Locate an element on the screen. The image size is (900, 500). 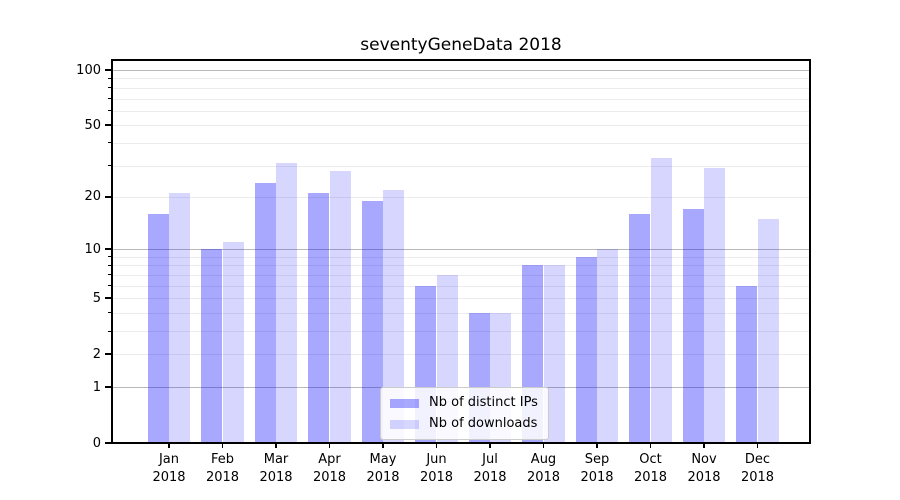
legend: Nb of distinct IPs Nb of downloads is located at coordinates (464, 413).